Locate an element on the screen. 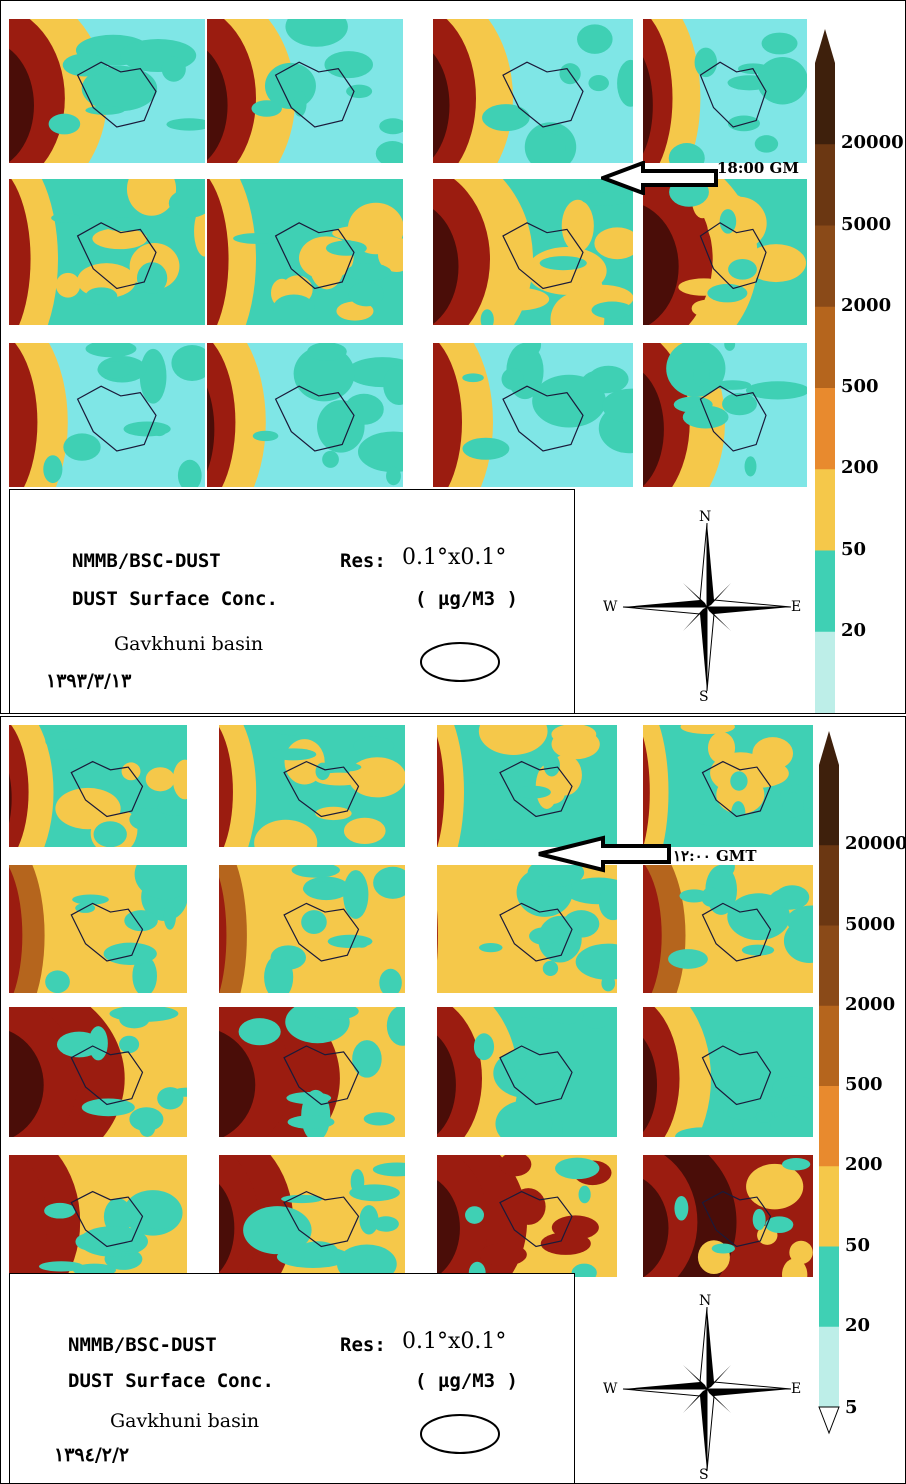 The height and width of the screenshot is (1484, 906). time-label-2: ١٢:٠٠ GMT is located at coordinates (715, 856).